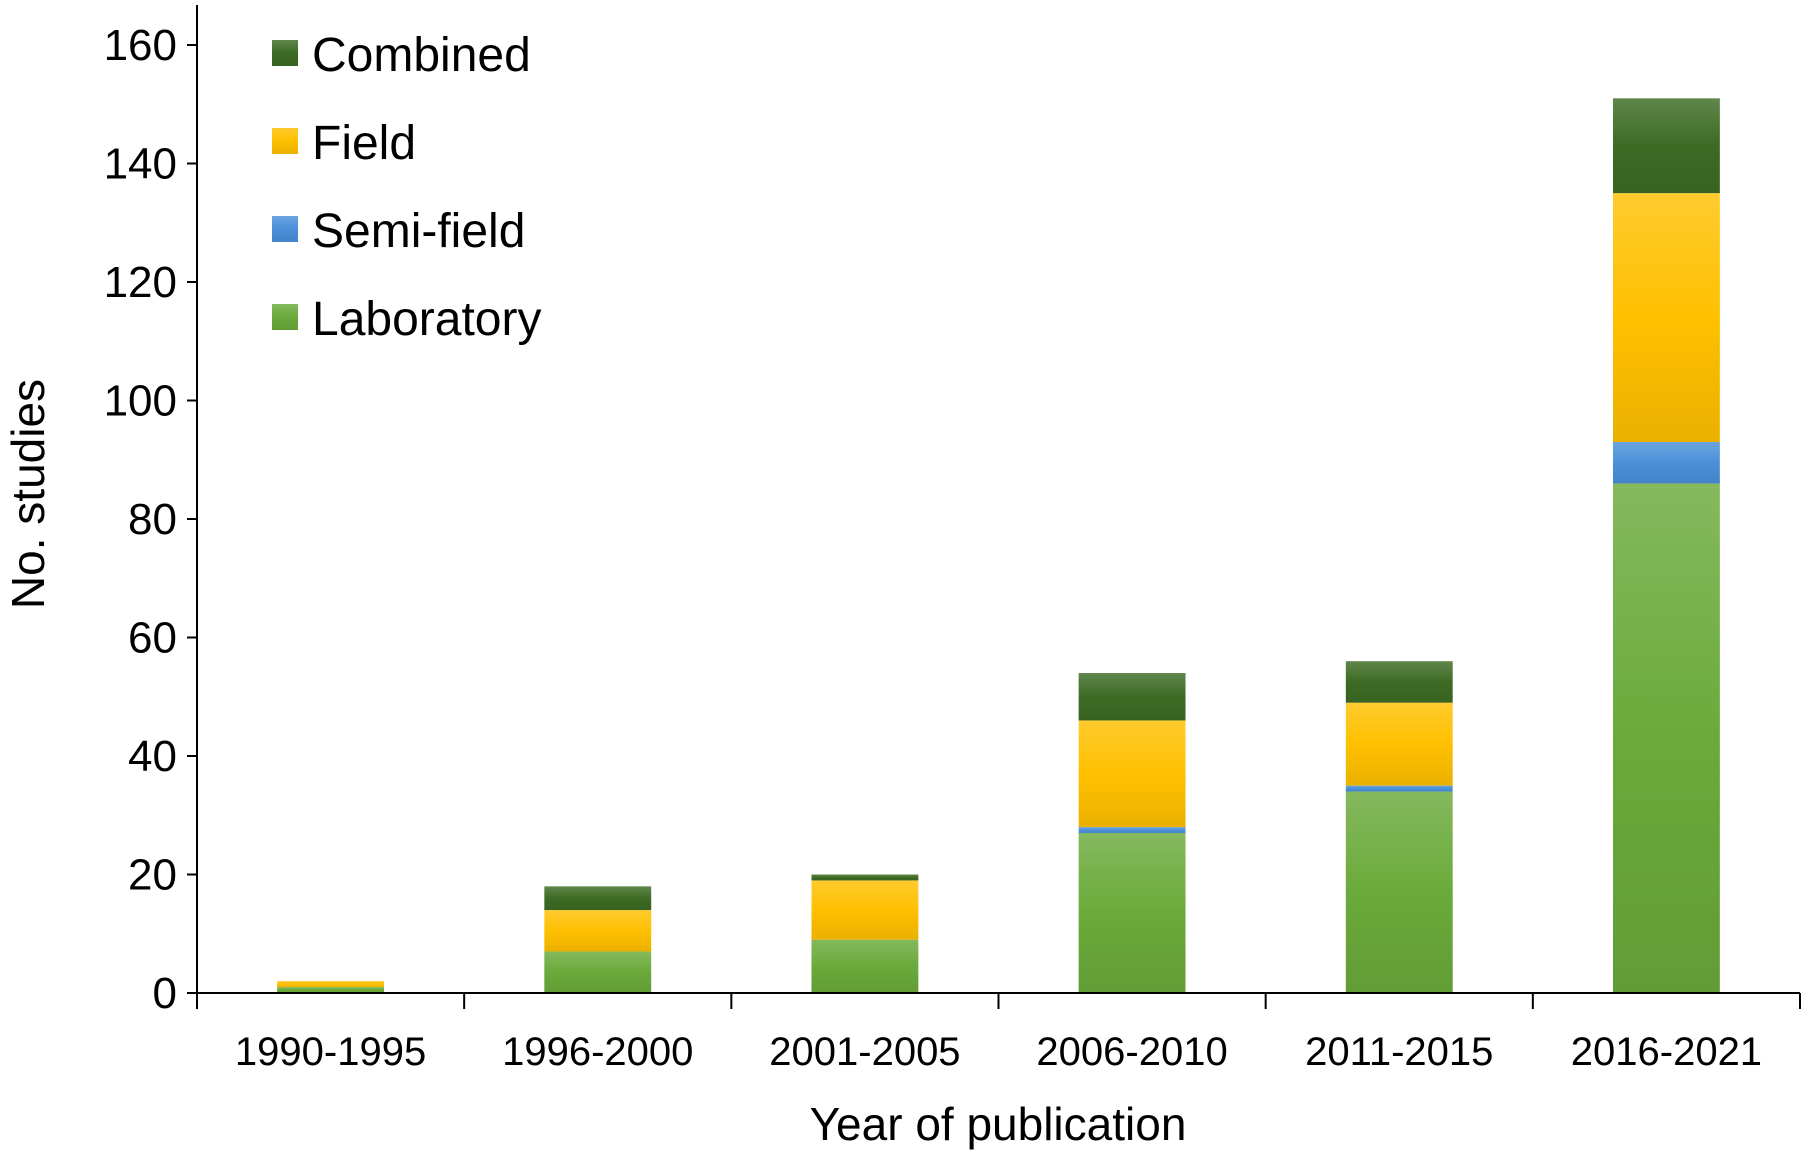 The width and height of the screenshot is (1808, 1160). I want to click on y-tick-label: 140, so click(140, 164).